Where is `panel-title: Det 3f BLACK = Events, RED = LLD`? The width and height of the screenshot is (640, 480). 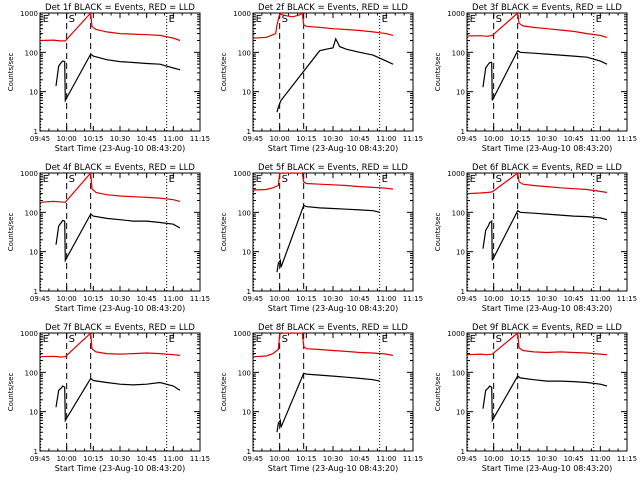 panel-title: Det 3f BLACK = Events, RED = LLD is located at coordinates (547, 8).